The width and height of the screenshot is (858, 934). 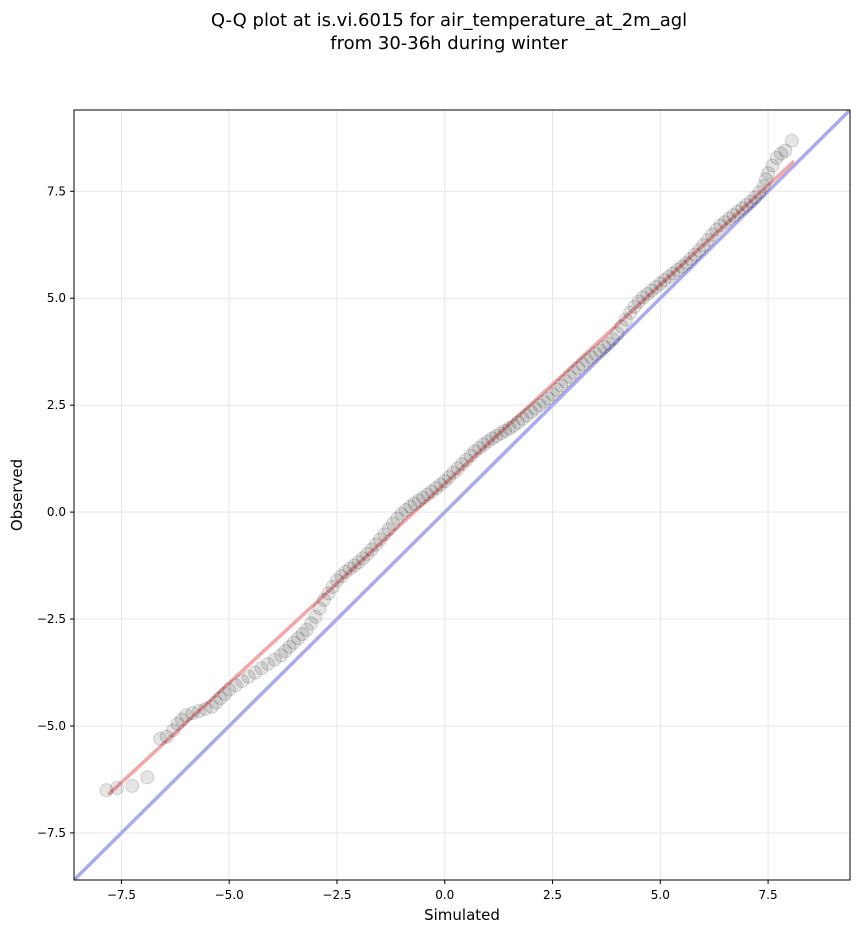 What do you see at coordinates (56, 298) in the screenshot?
I see `y-tick-label: 5.0` at bounding box center [56, 298].